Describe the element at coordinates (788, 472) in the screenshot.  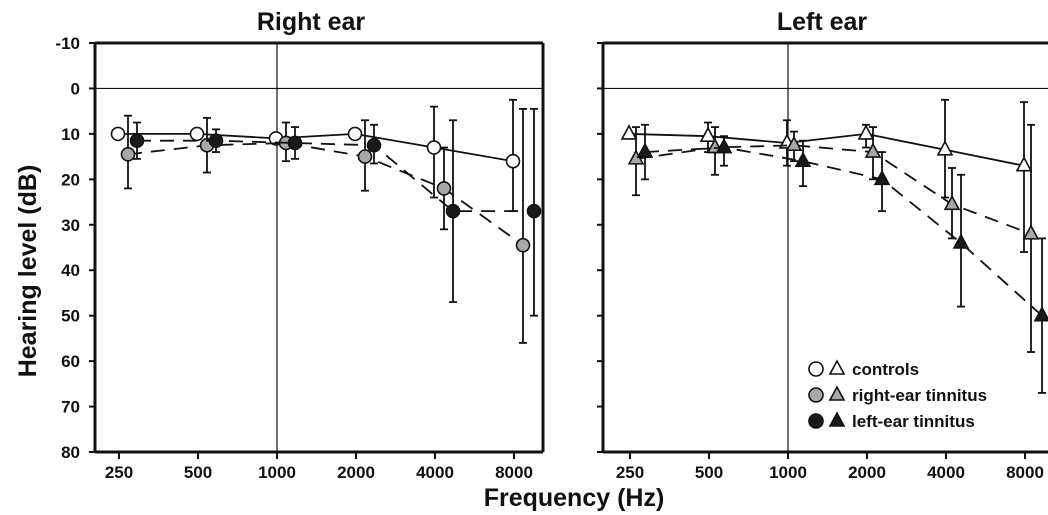
I see `left-ear-x-tick-label: 1000` at that location.